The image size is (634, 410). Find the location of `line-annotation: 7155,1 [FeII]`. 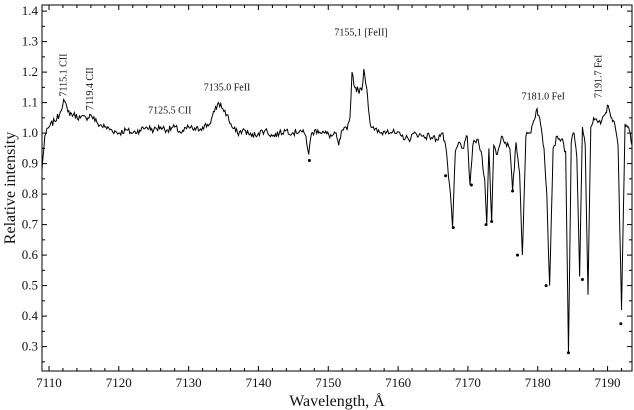

line-annotation: 7155,1 [FeII] is located at coordinates (360, 33).